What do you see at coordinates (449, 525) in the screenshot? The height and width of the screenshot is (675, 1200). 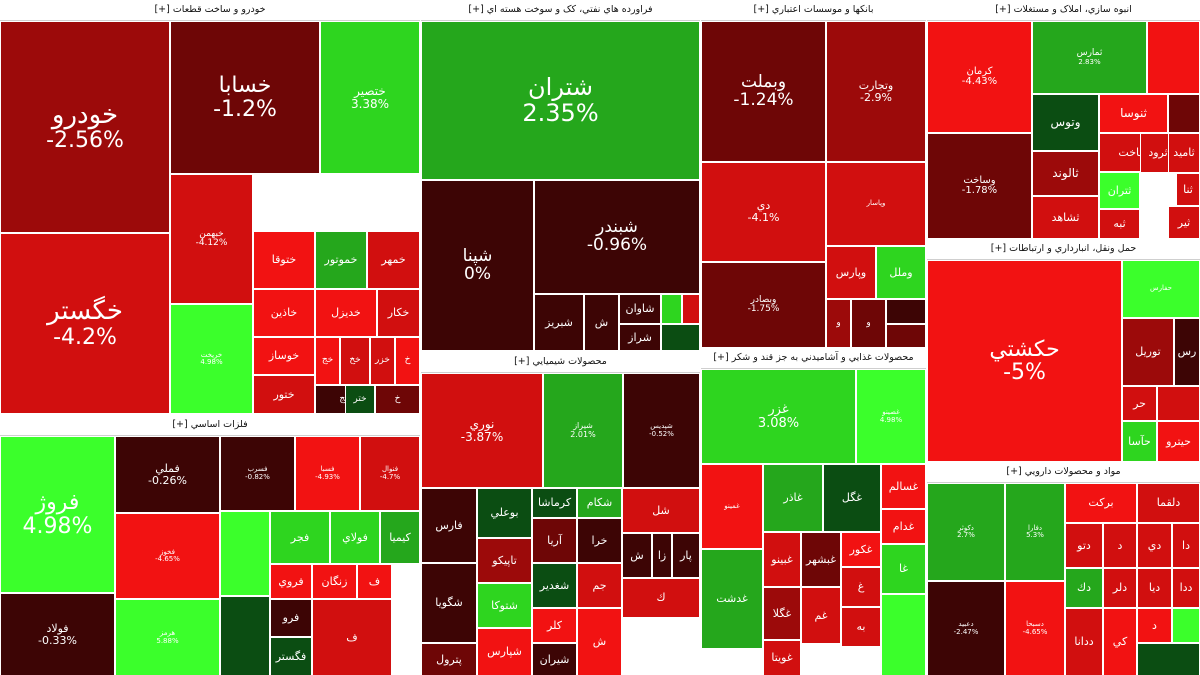 I see `stock-tile: فارس` at bounding box center [449, 525].